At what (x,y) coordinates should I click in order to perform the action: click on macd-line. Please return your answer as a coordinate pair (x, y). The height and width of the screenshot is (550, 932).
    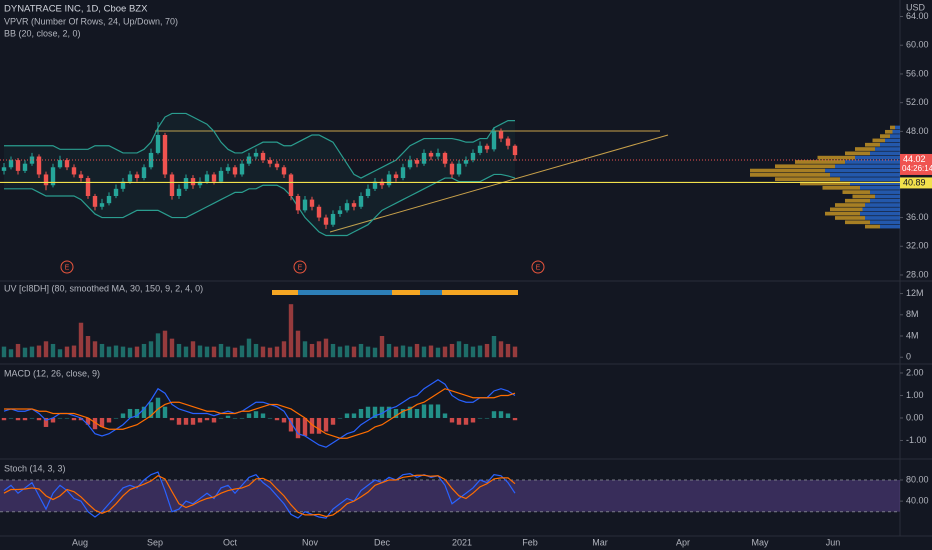
    Looking at the image, I should click on (259, 413).